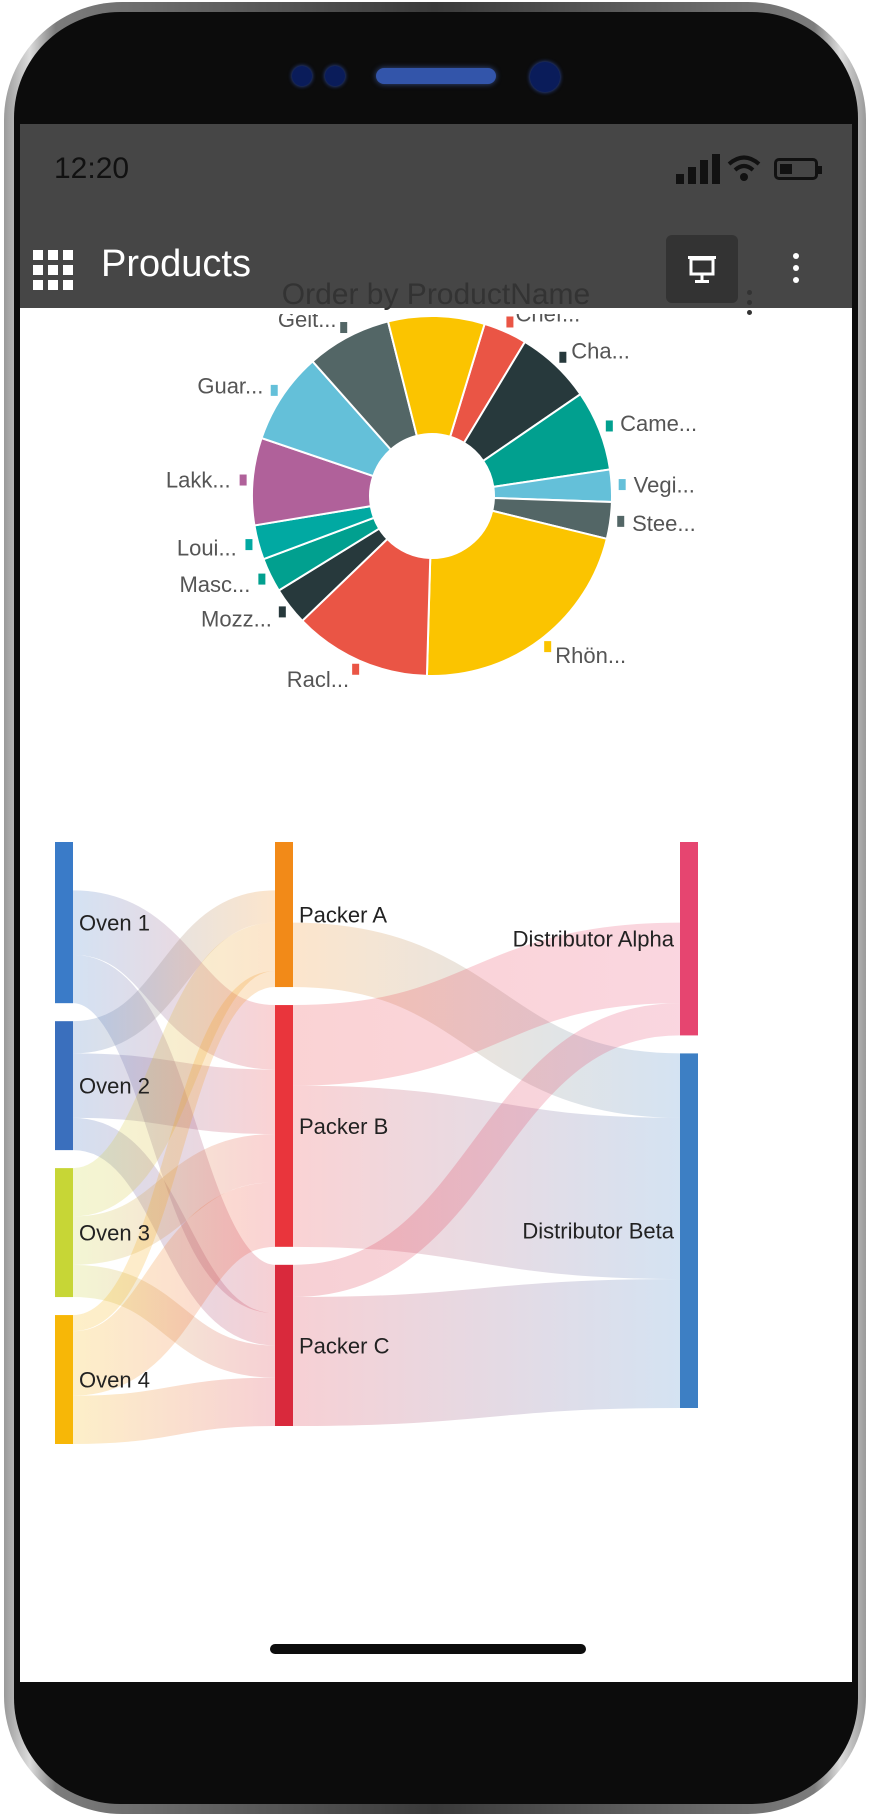 This screenshot has height=1818, width=872. Describe the element at coordinates (53, 270) in the screenshot. I see `grid-icon` at that location.